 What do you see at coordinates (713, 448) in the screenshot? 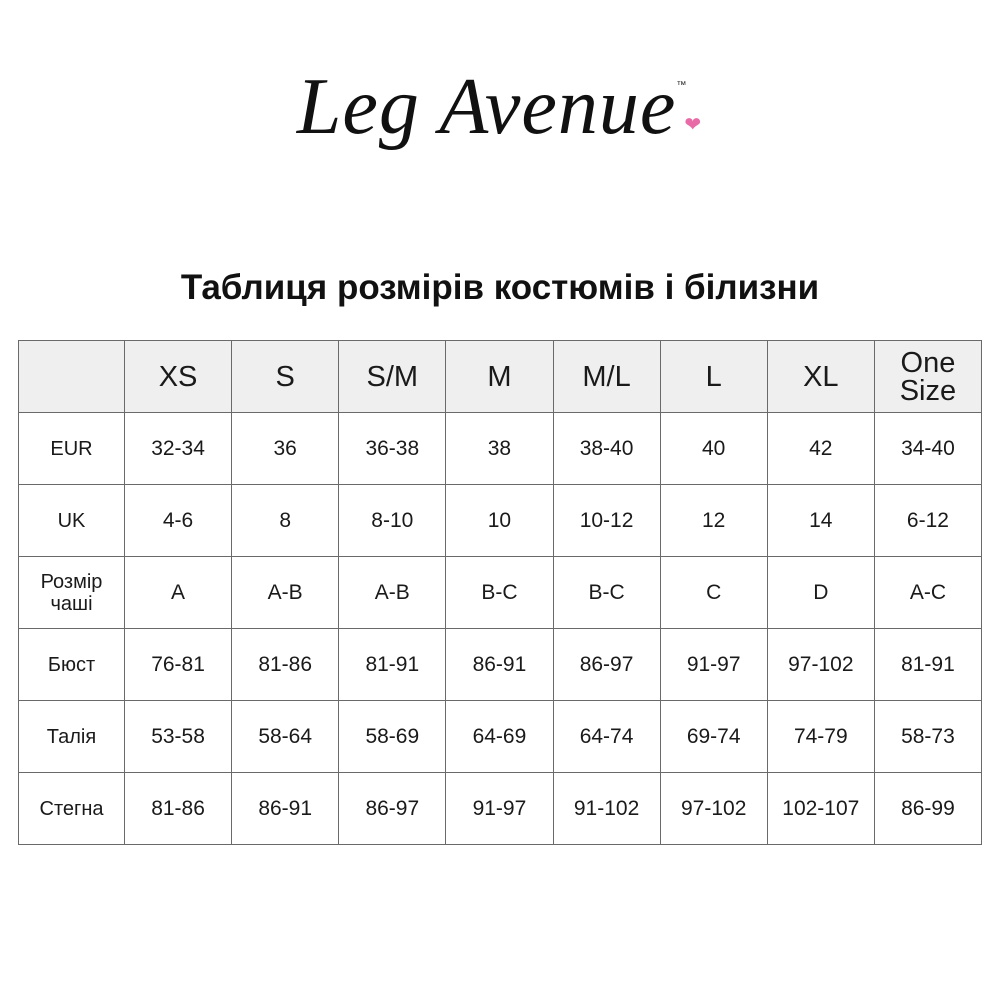
I see `table-cell: 40` at bounding box center [713, 448].